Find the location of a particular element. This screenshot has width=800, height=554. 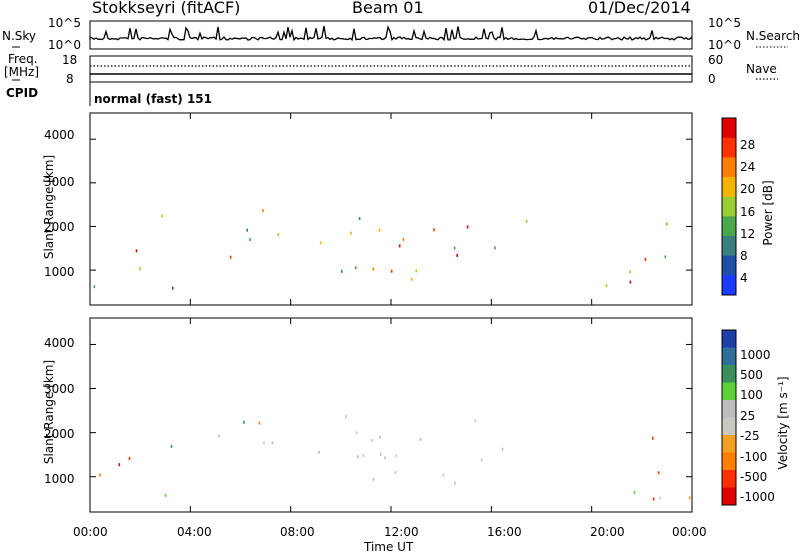

power-colorbar is located at coordinates (729, 206).